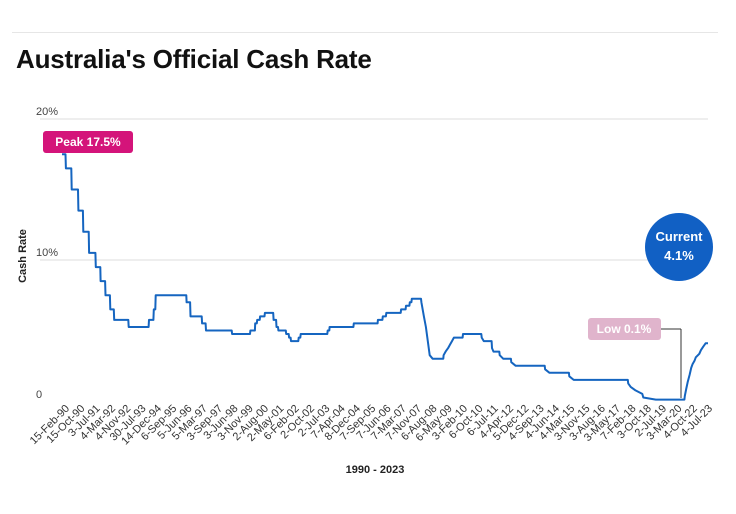 The height and width of the screenshot is (514, 736). What do you see at coordinates (635, 358) in the screenshot?
I see `low-annotation: Low 0.1%` at bounding box center [635, 358].